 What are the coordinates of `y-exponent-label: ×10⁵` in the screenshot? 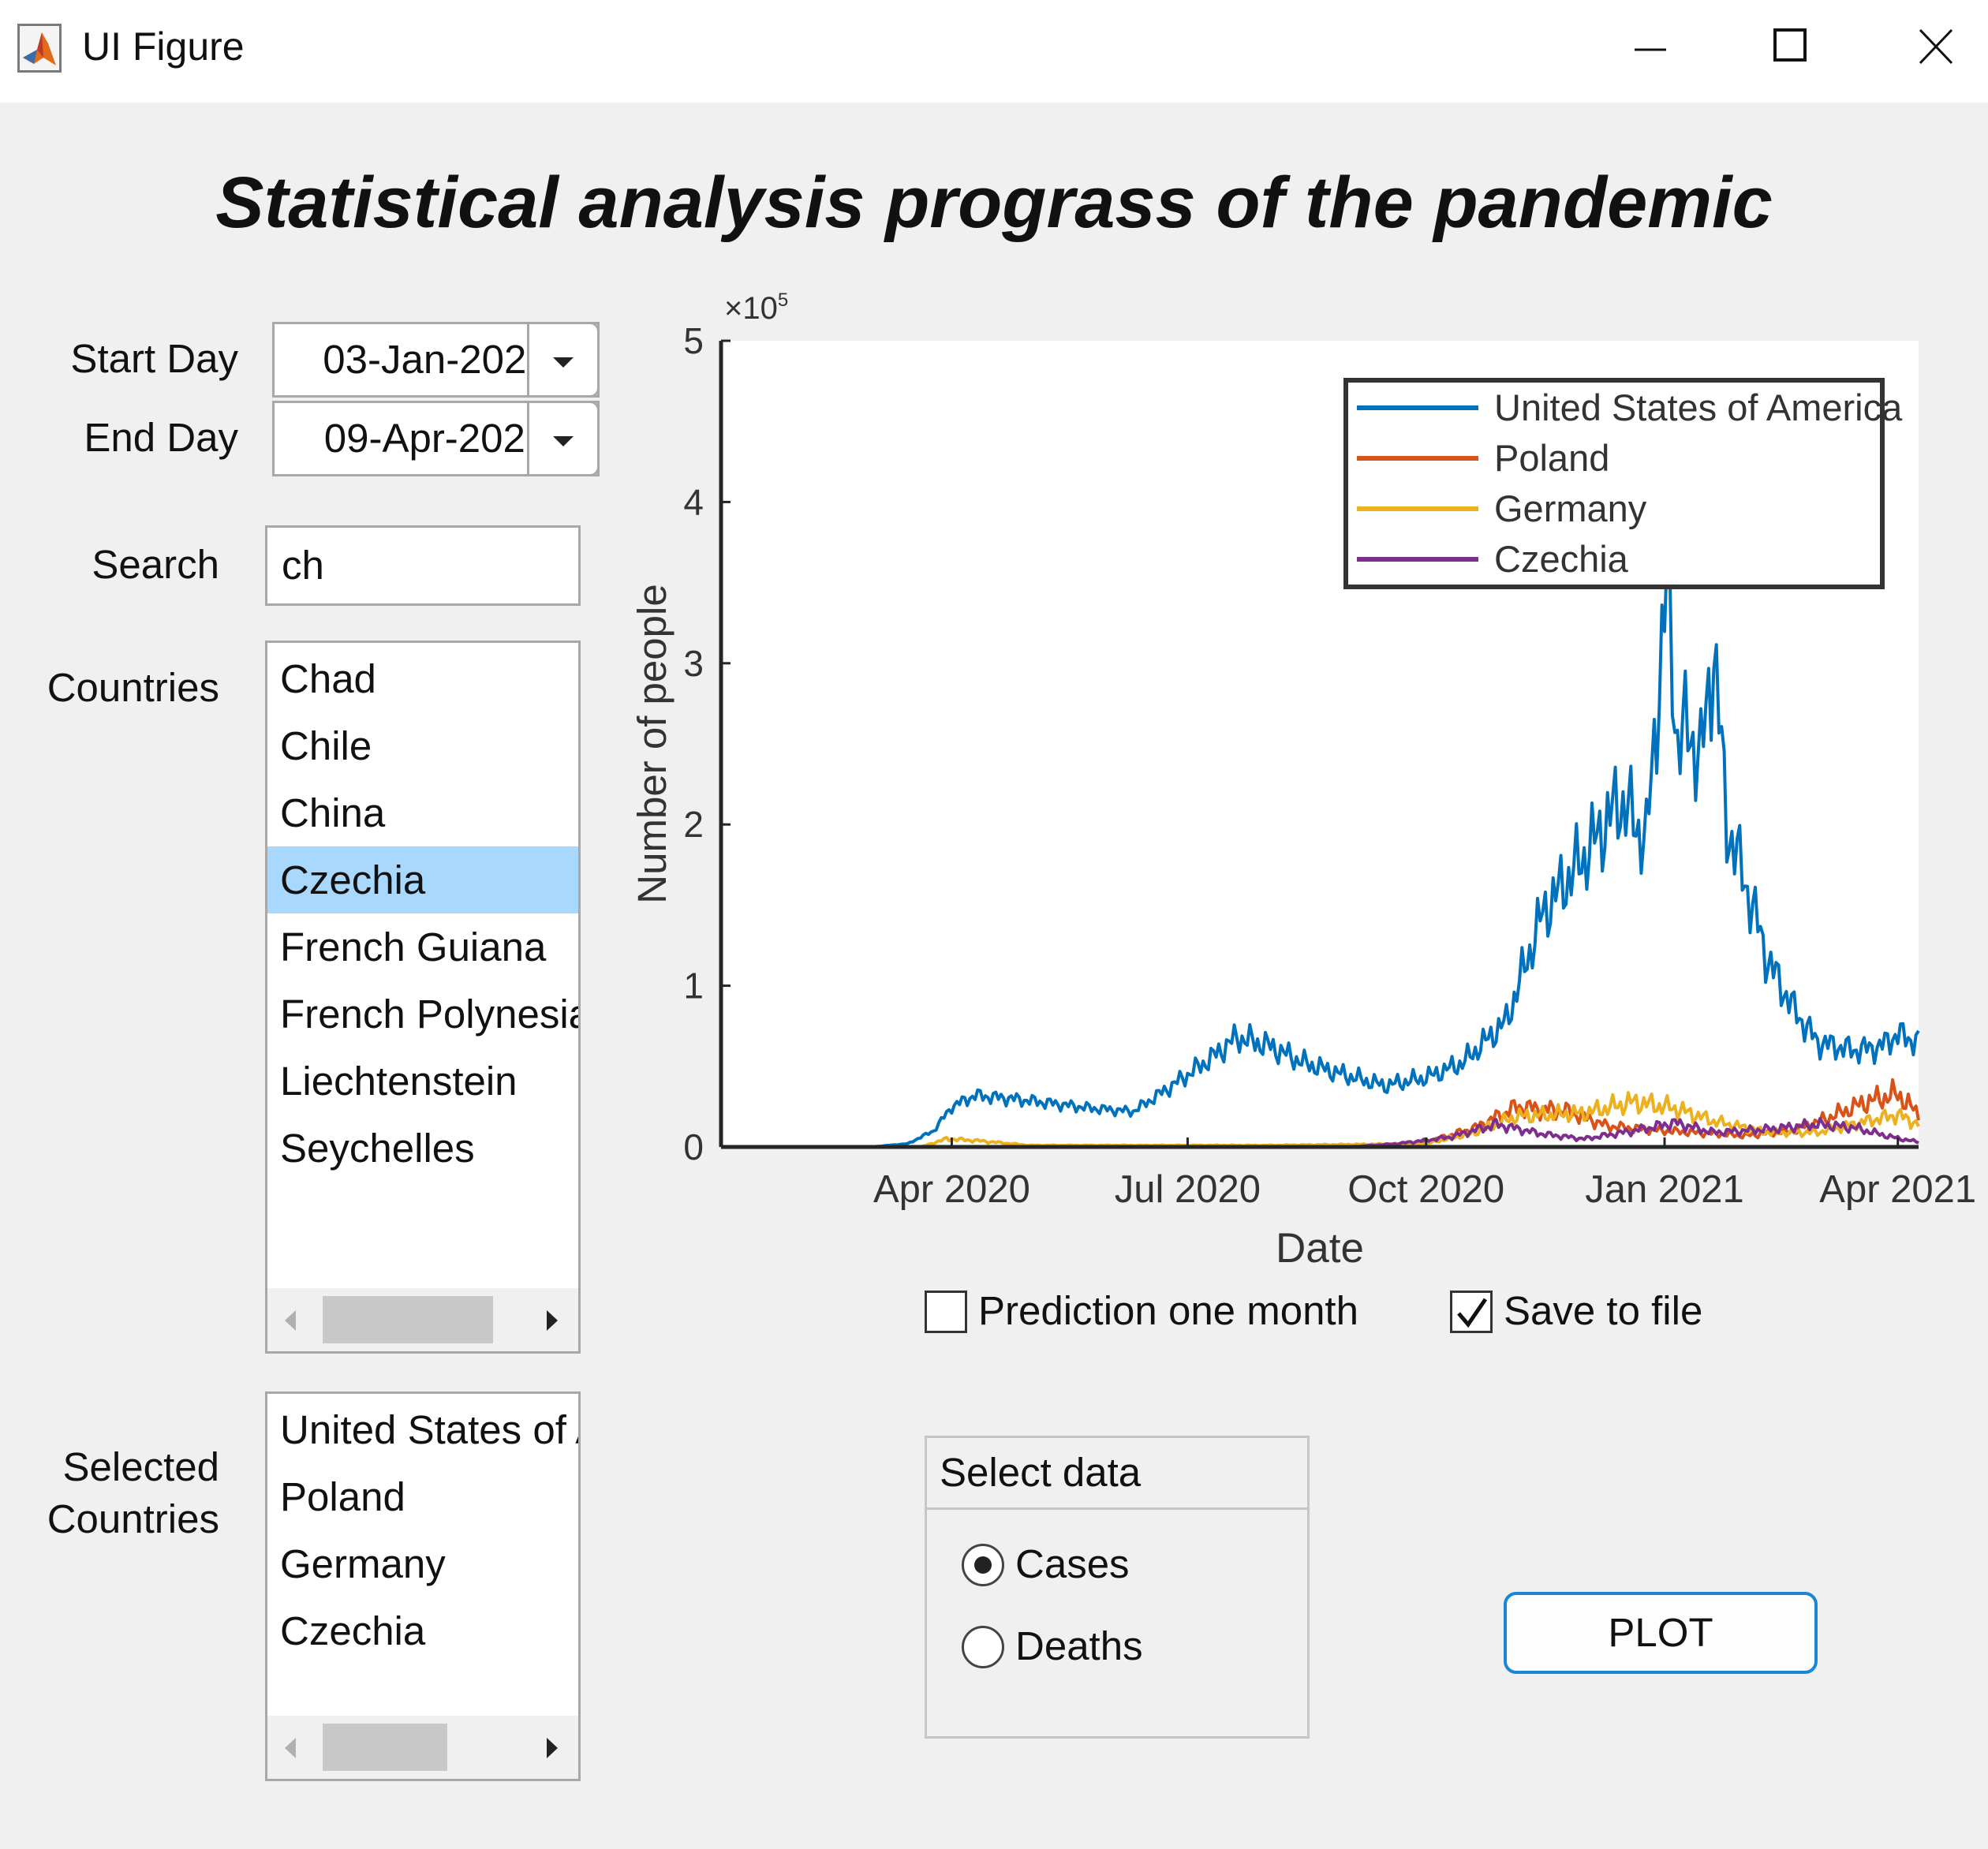 It's located at (756, 307).